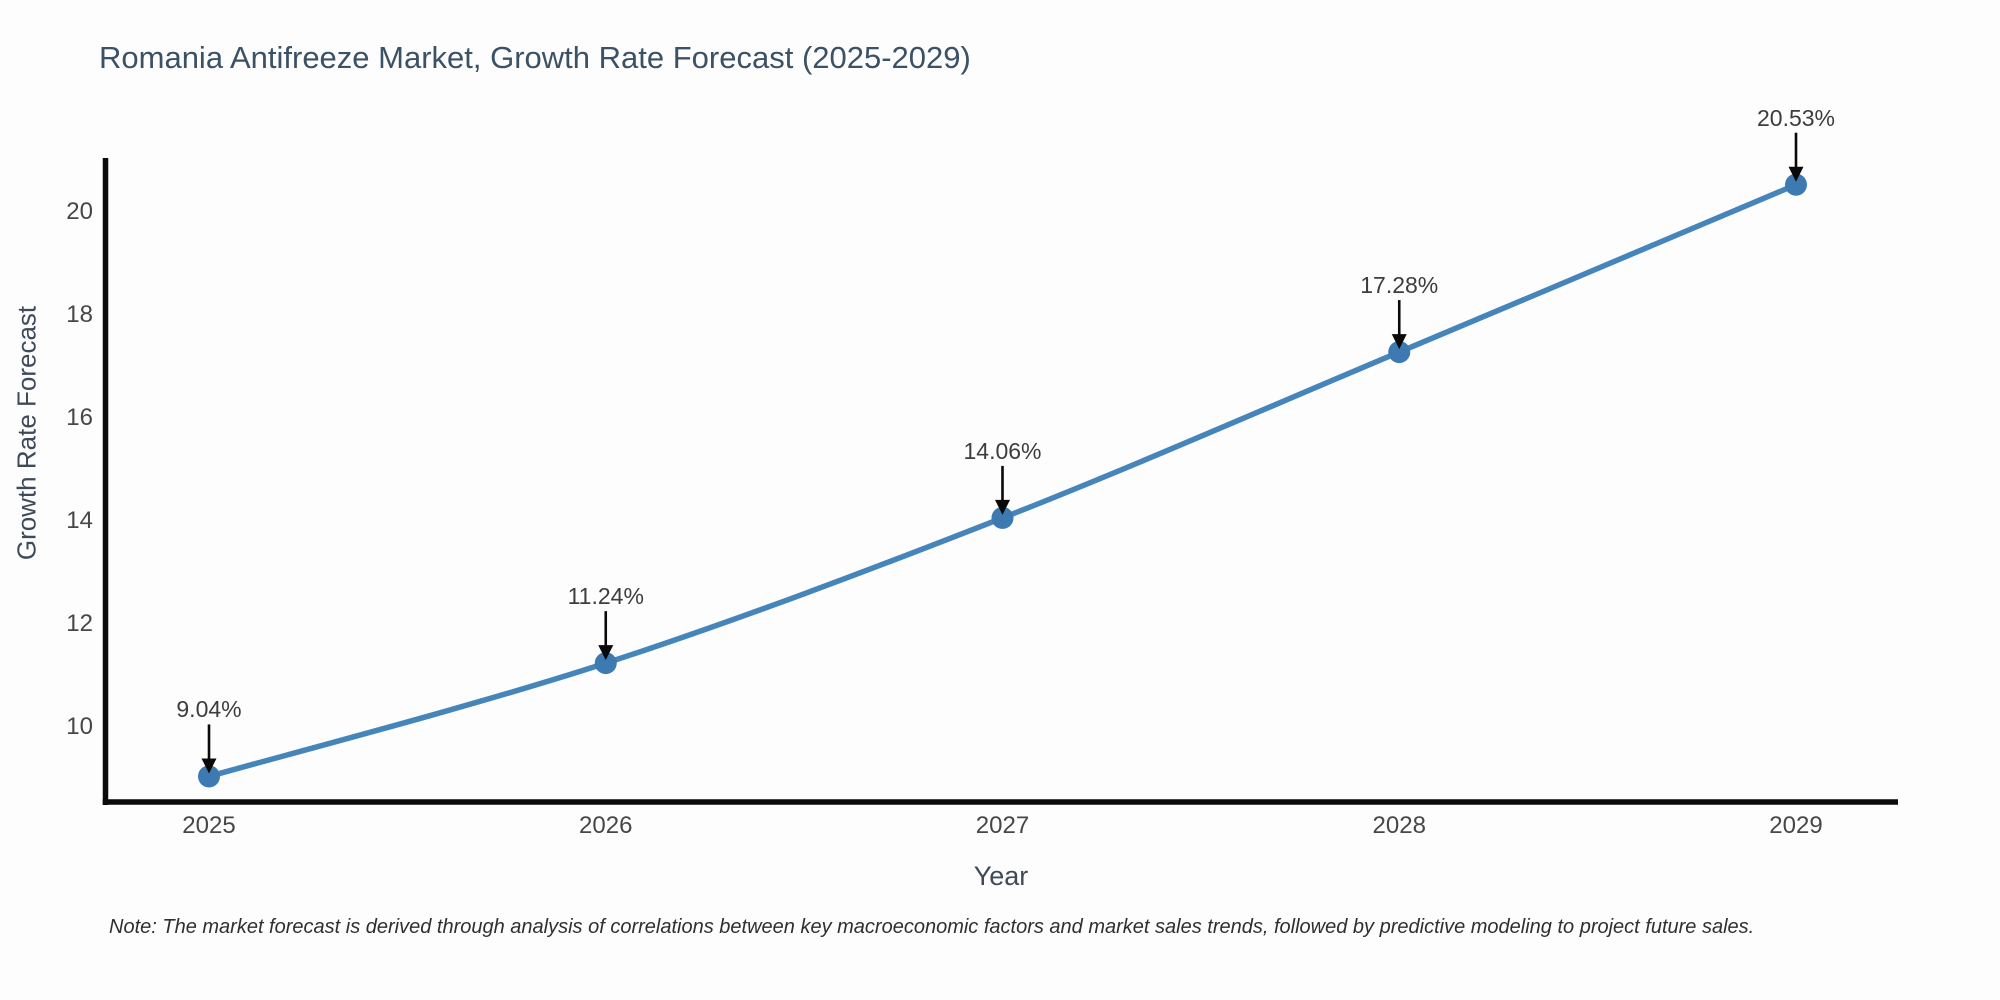 The image size is (2000, 1000). I want to click on y-tick-label: 18, so click(79, 314).